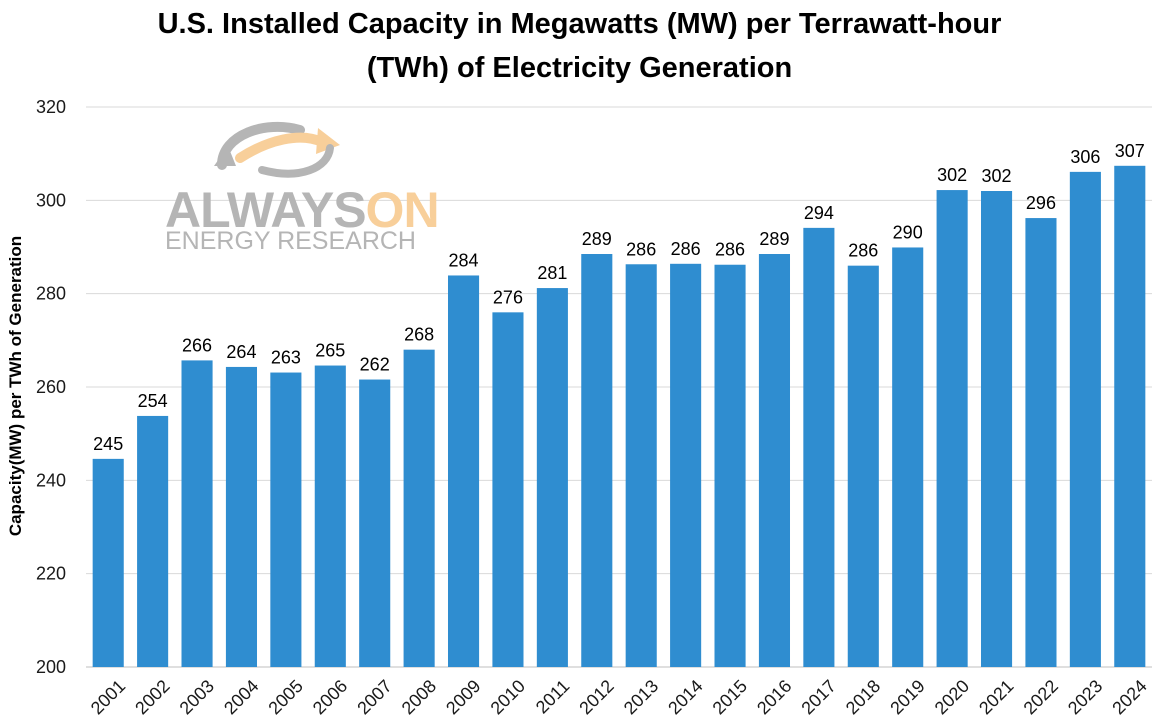 This screenshot has height=728, width=1159. What do you see at coordinates (241, 352) in the screenshot?
I see `data-label: 264` at bounding box center [241, 352].